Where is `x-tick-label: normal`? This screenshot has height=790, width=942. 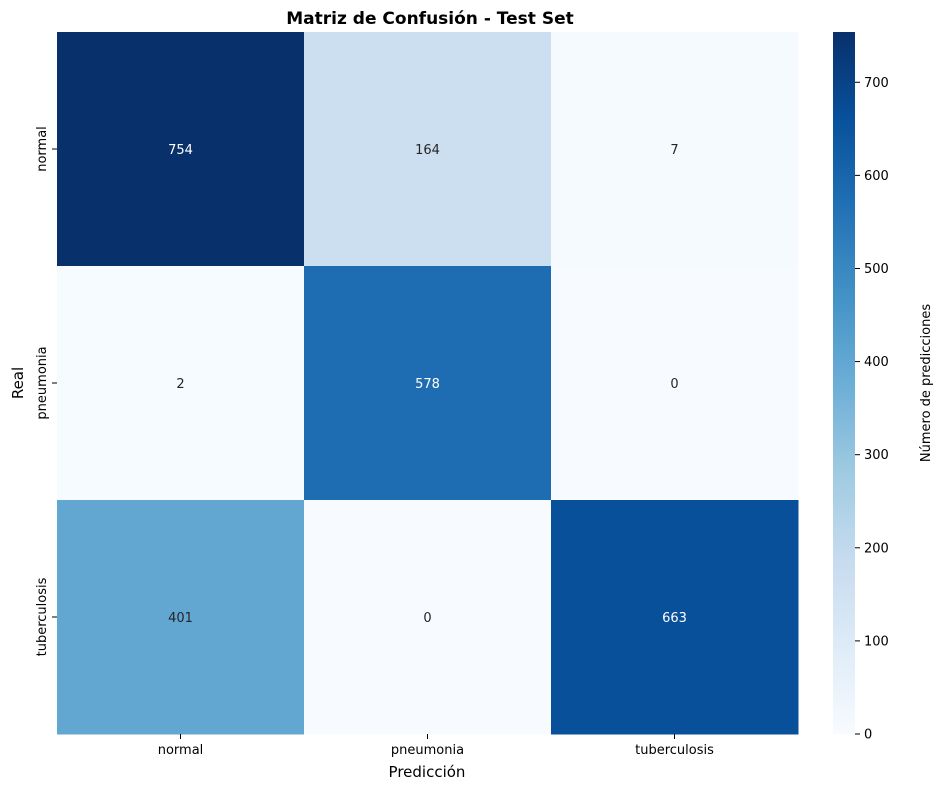 x-tick-label: normal is located at coordinates (181, 750).